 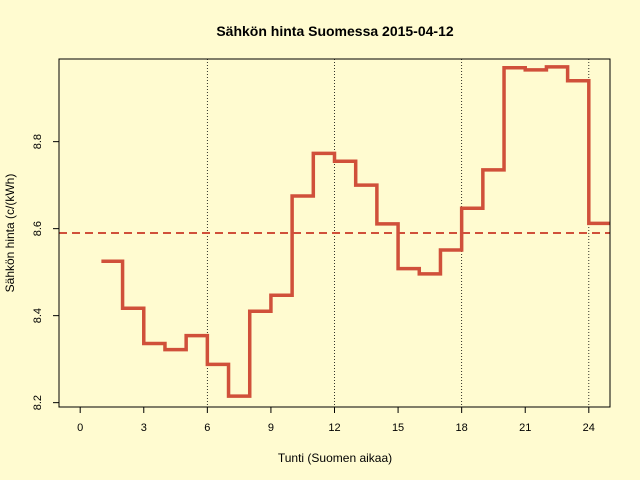 What do you see at coordinates (334, 428) in the screenshot?
I see `x-tick-label: 12` at bounding box center [334, 428].